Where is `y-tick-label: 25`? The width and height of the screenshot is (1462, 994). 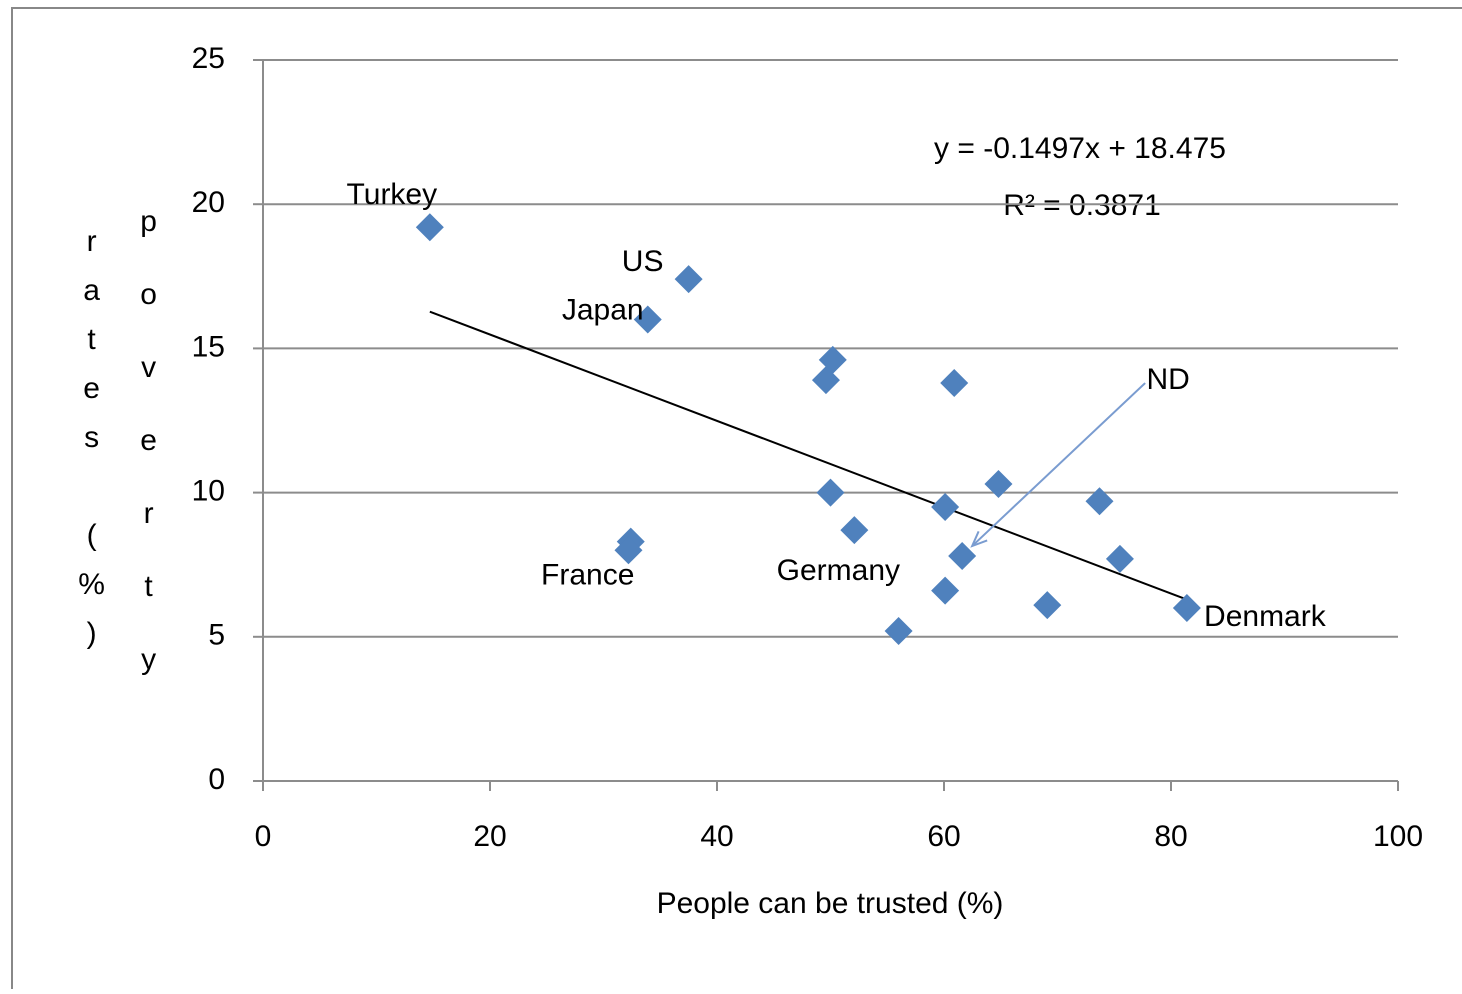
y-tick-label: 25 is located at coordinates (208, 58).